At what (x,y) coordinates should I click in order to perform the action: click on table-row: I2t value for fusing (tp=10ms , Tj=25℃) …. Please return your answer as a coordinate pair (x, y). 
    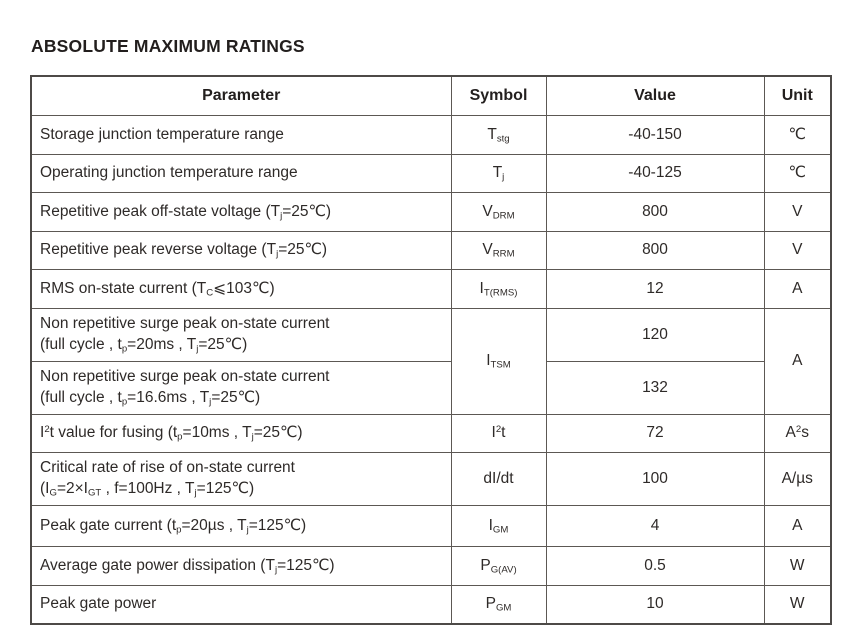
    Looking at the image, I should click on (431, 433).